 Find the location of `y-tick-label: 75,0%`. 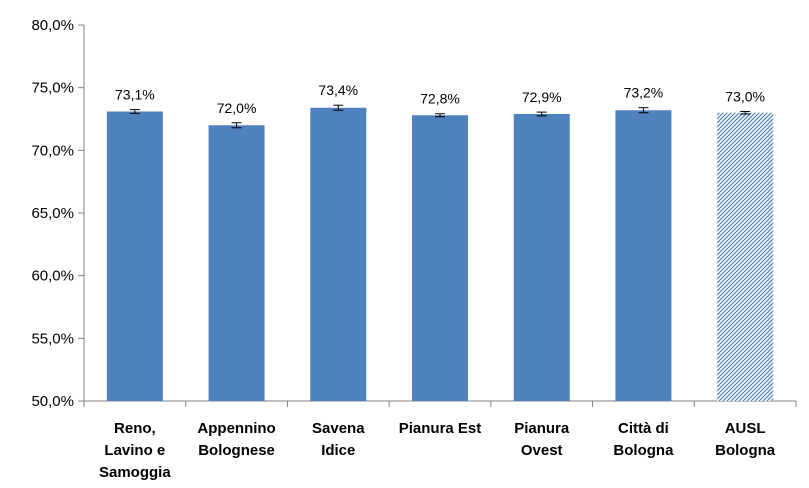

y-tick-label: 75,0% is located at coordinates (52, 88).